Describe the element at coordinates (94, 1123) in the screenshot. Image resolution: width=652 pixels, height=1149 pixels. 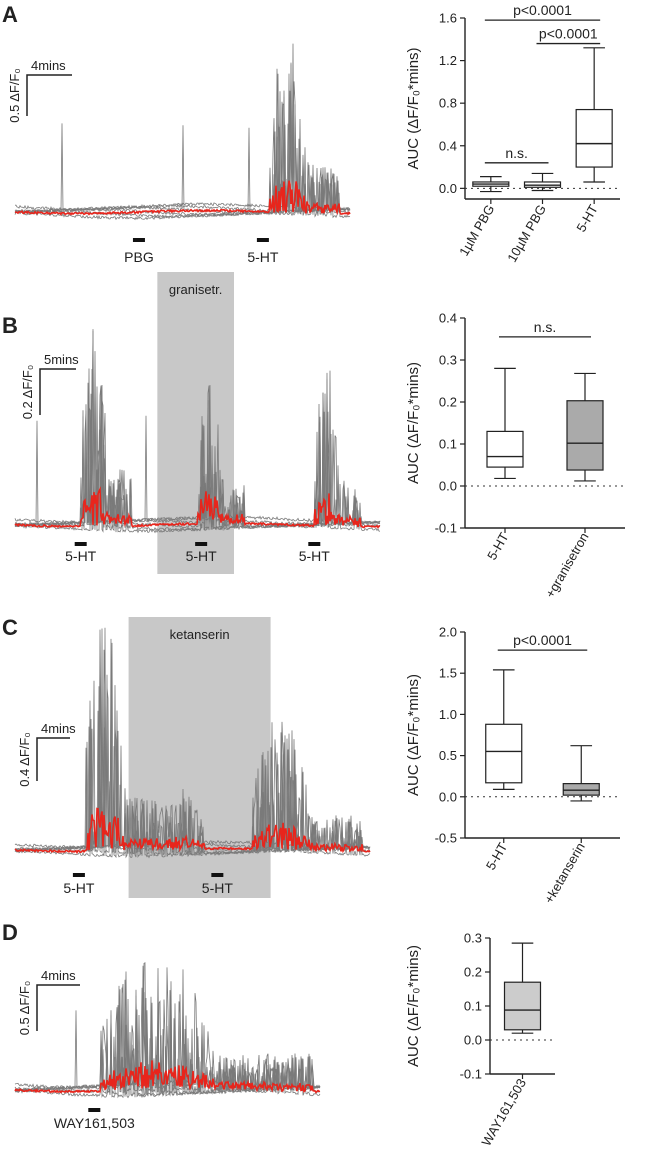
I see `stimulus-label: WAY161,503` at that location.